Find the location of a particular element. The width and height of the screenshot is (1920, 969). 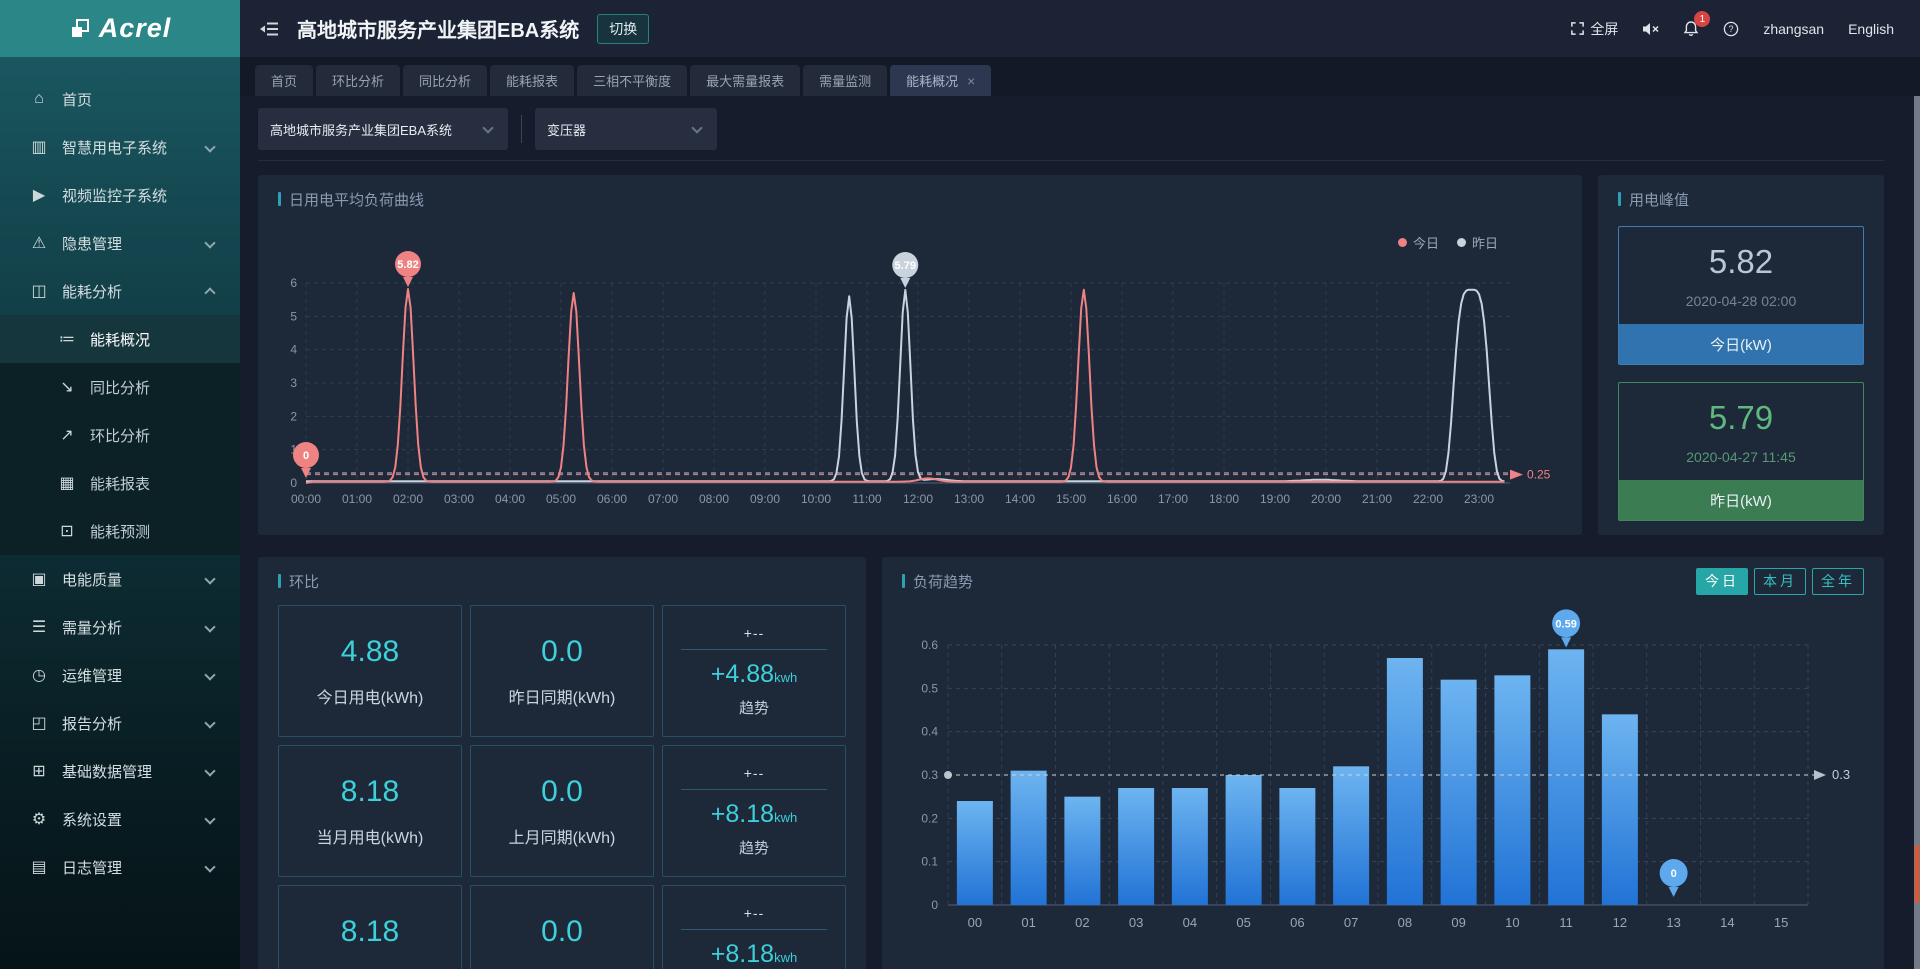

tab-label: 最大需量报表 is located at coordinates (745, 81).